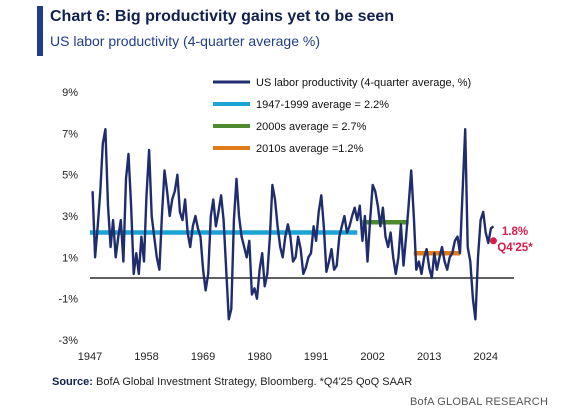 Image resolution: width=573 pixels, height=416 pixels. What do you see at coordinates (70, 176) in the screenshot?
I see `y-tick-label: 5%` at bounding box center [70, 176].